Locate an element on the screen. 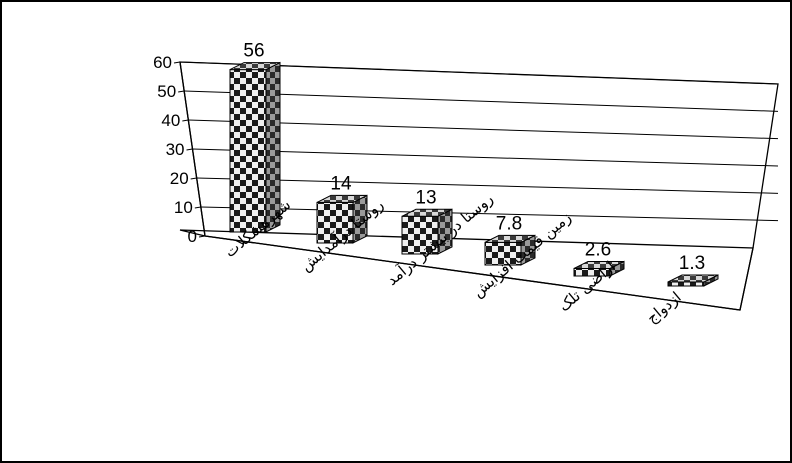  y-tick-label: 30 is located at coordinates (175, 149).